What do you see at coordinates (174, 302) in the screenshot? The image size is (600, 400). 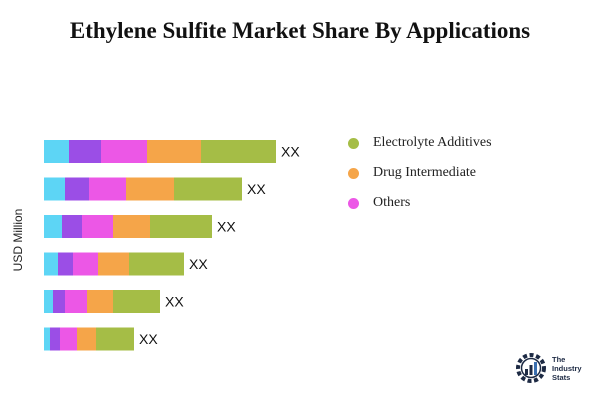 I see `bar-5-value-label: XX` at bounding box center [174, 302].